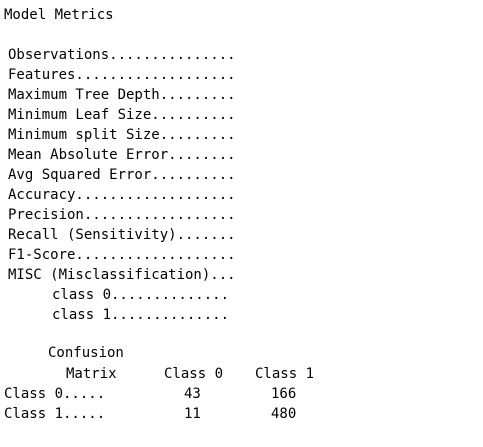 This screenshot has height=447, width=483. I want to click on matrix-cell: 166, so click(284, 394).